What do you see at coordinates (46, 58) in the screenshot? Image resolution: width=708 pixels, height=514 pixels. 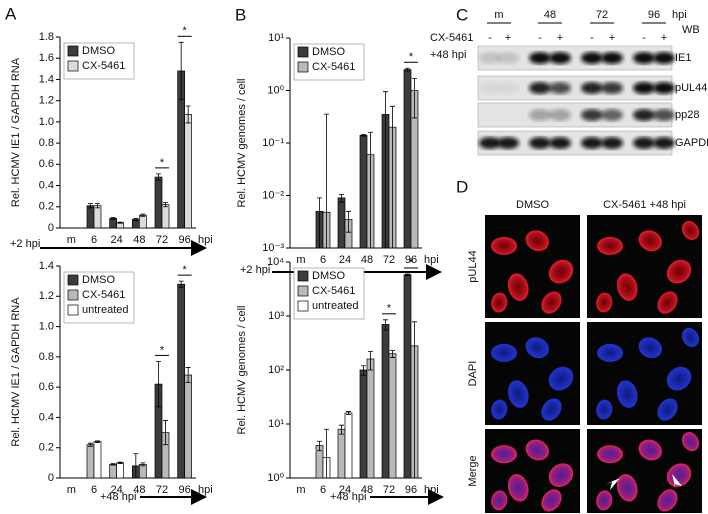 I see `y-tick-label: 1.6` at bounding box center [46, 58].